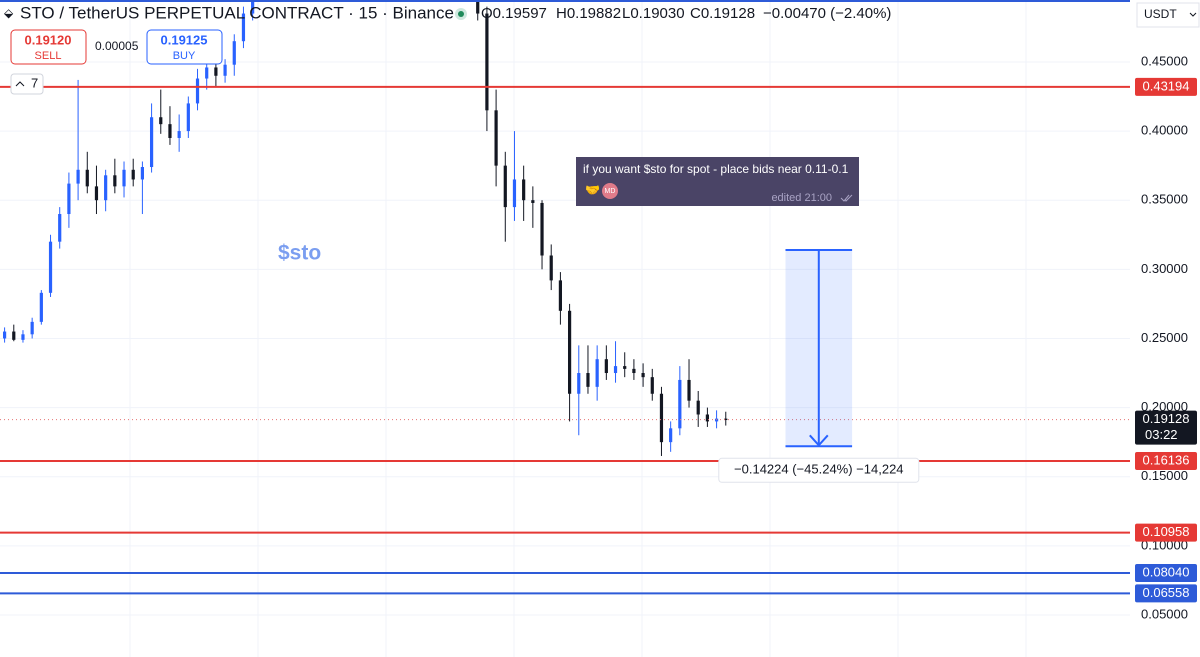  What do you see at coordinates (184, 39) in the screenshot?
I see `buy-price: 0.19125` at bounding box center [184, 39].